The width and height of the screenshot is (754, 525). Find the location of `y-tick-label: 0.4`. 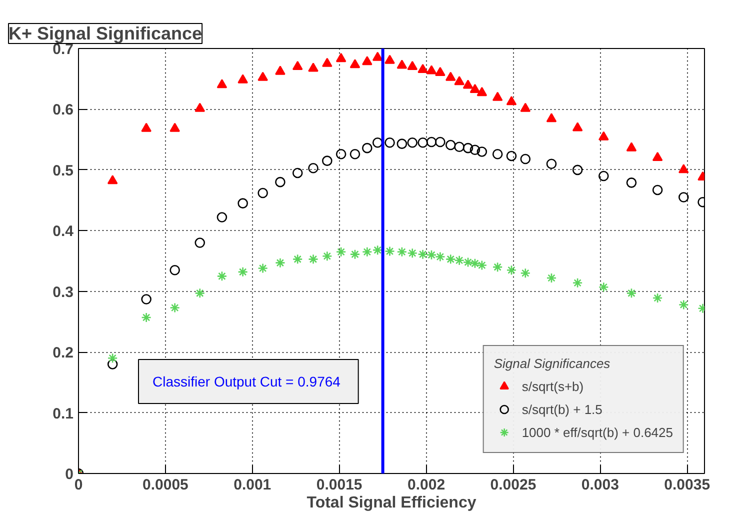

y-tick-label: 0.4 is located at coordinates (63, 231).